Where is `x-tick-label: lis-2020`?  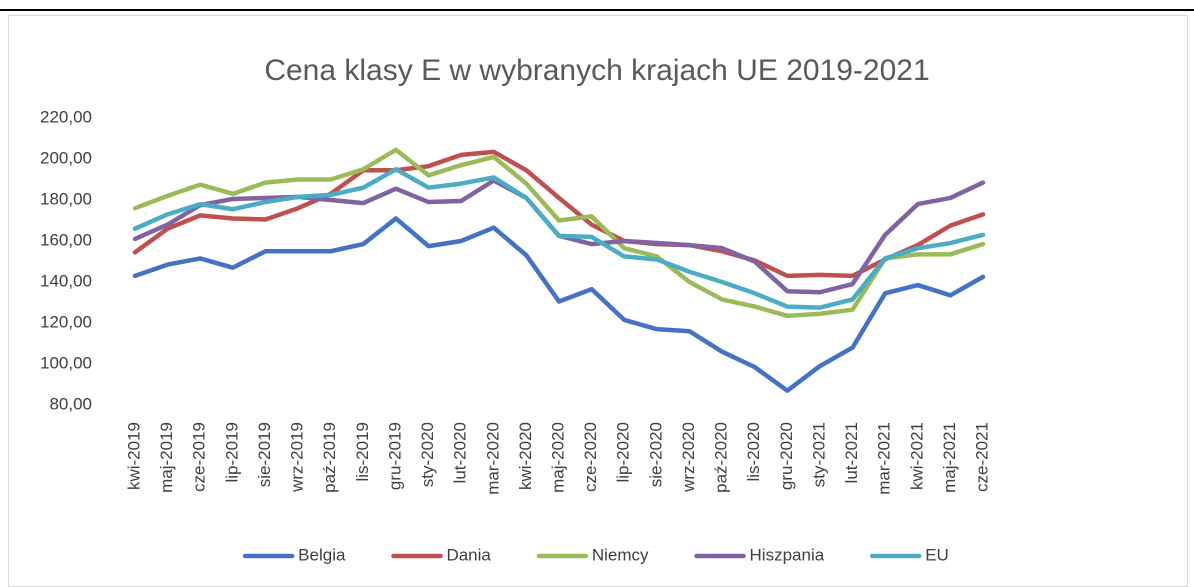 x-tick-label: lis-2020 is located at coordinates (753, 452).